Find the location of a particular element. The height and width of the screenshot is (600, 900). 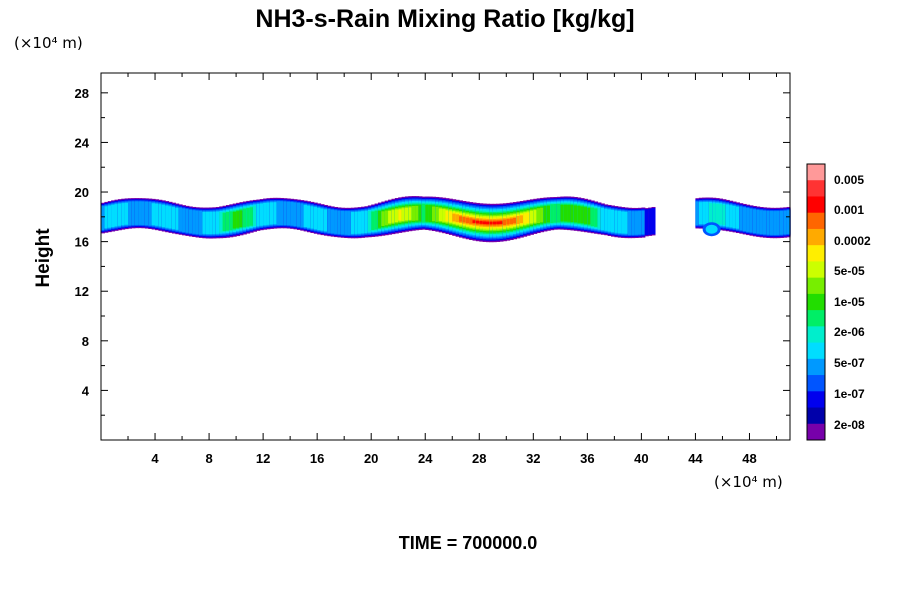

x-tick-label: 40 is located at coordinates (641, 458).